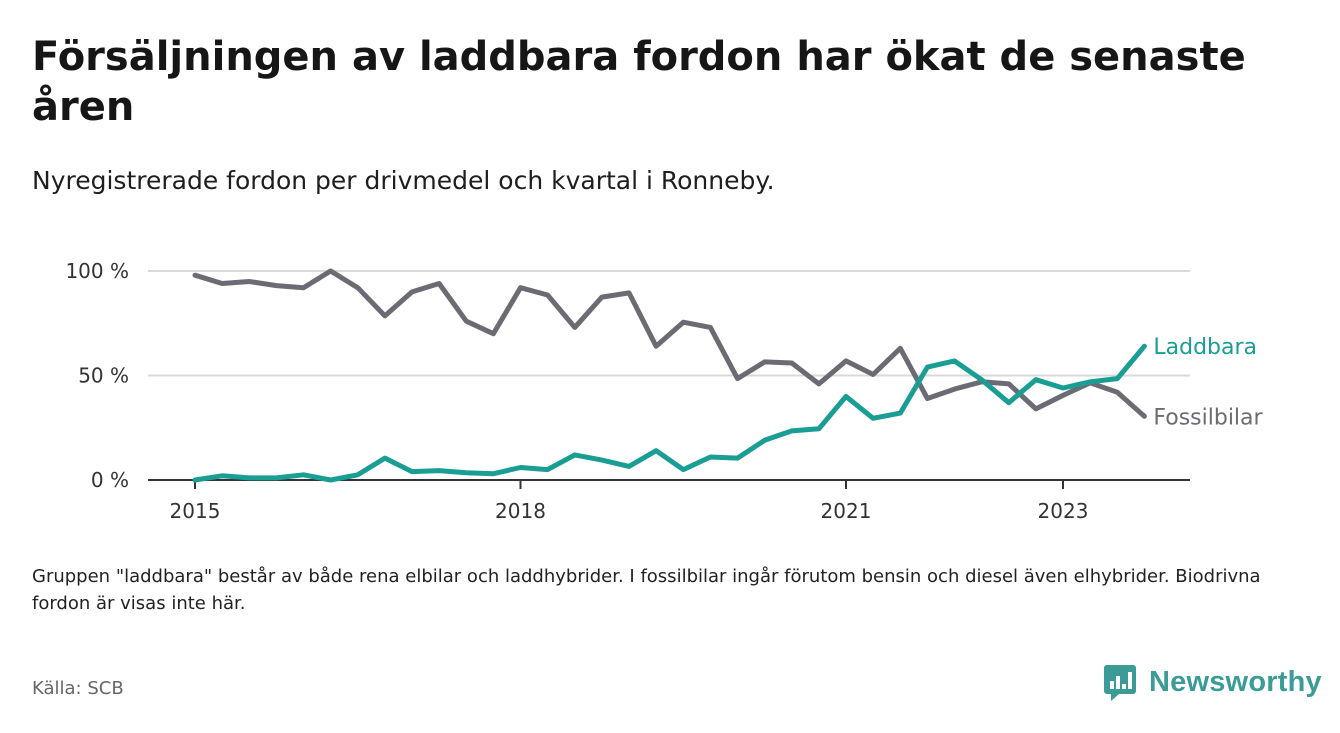 This screenshot has height=733, width=1340. I want to click on brand-name: Newsworthy, so click(1235, 681).